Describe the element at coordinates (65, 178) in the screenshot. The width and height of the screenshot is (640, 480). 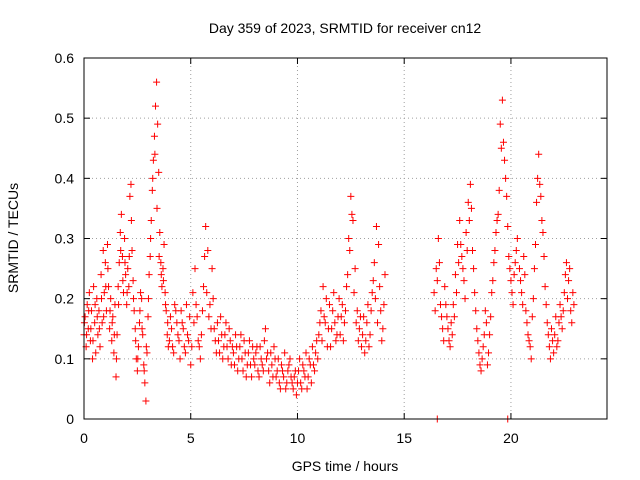
I see `y-tick-label: 0.4` at that location.